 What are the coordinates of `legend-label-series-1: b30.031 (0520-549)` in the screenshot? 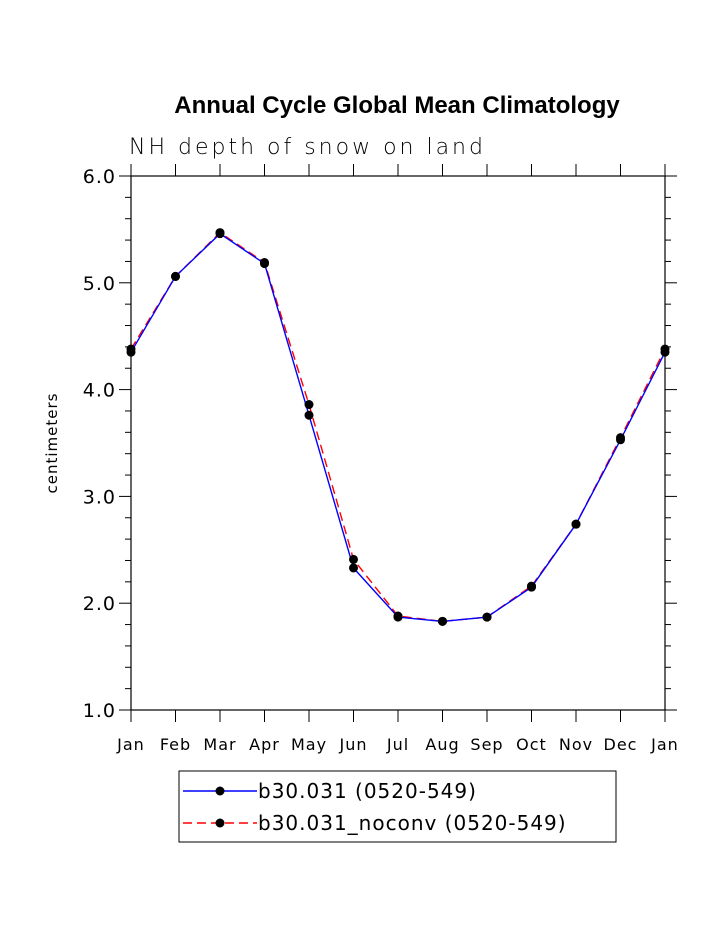 It's located at (367, 791).